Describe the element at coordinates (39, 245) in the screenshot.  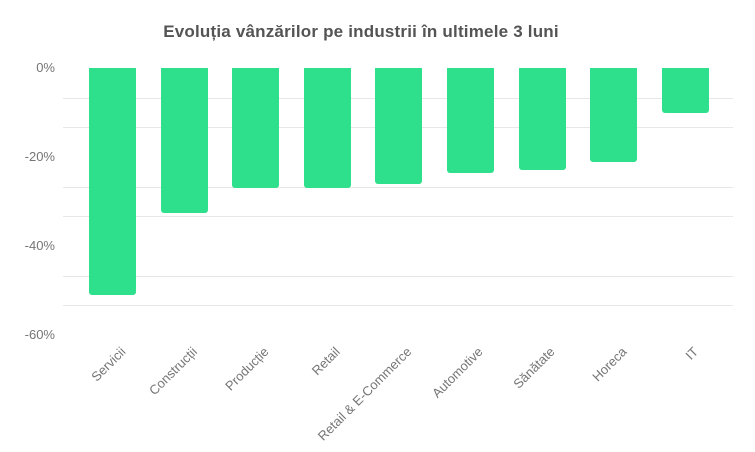
I see `y-axis-tick-label: -40%` at that location.